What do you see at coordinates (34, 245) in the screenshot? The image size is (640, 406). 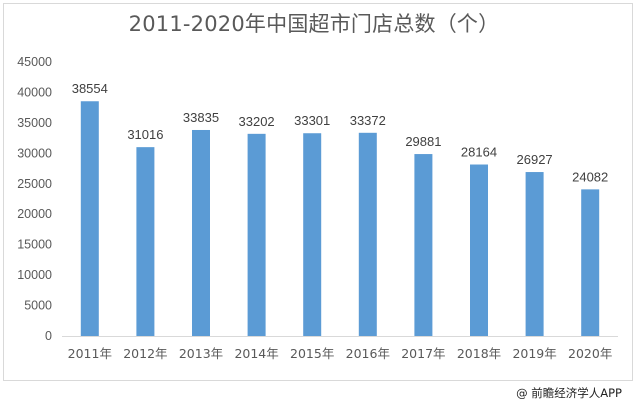 I see `y-tick-label: 15000` at bounding box center [34, 245].